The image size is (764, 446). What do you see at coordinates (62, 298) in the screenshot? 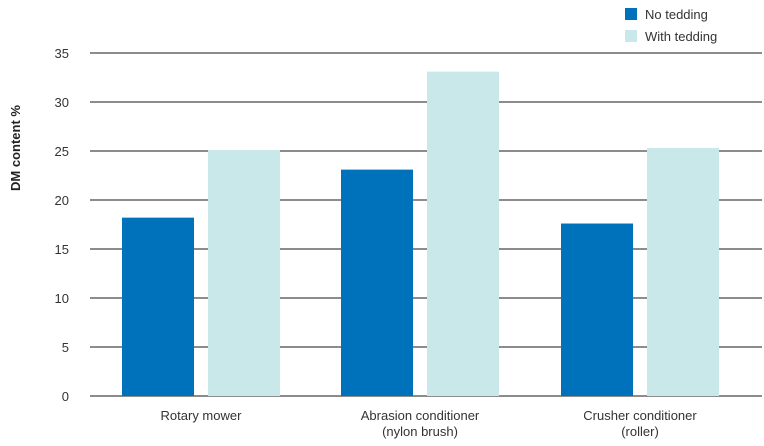
I see `y-tick-label: 10` at bounding box center [62, 298].